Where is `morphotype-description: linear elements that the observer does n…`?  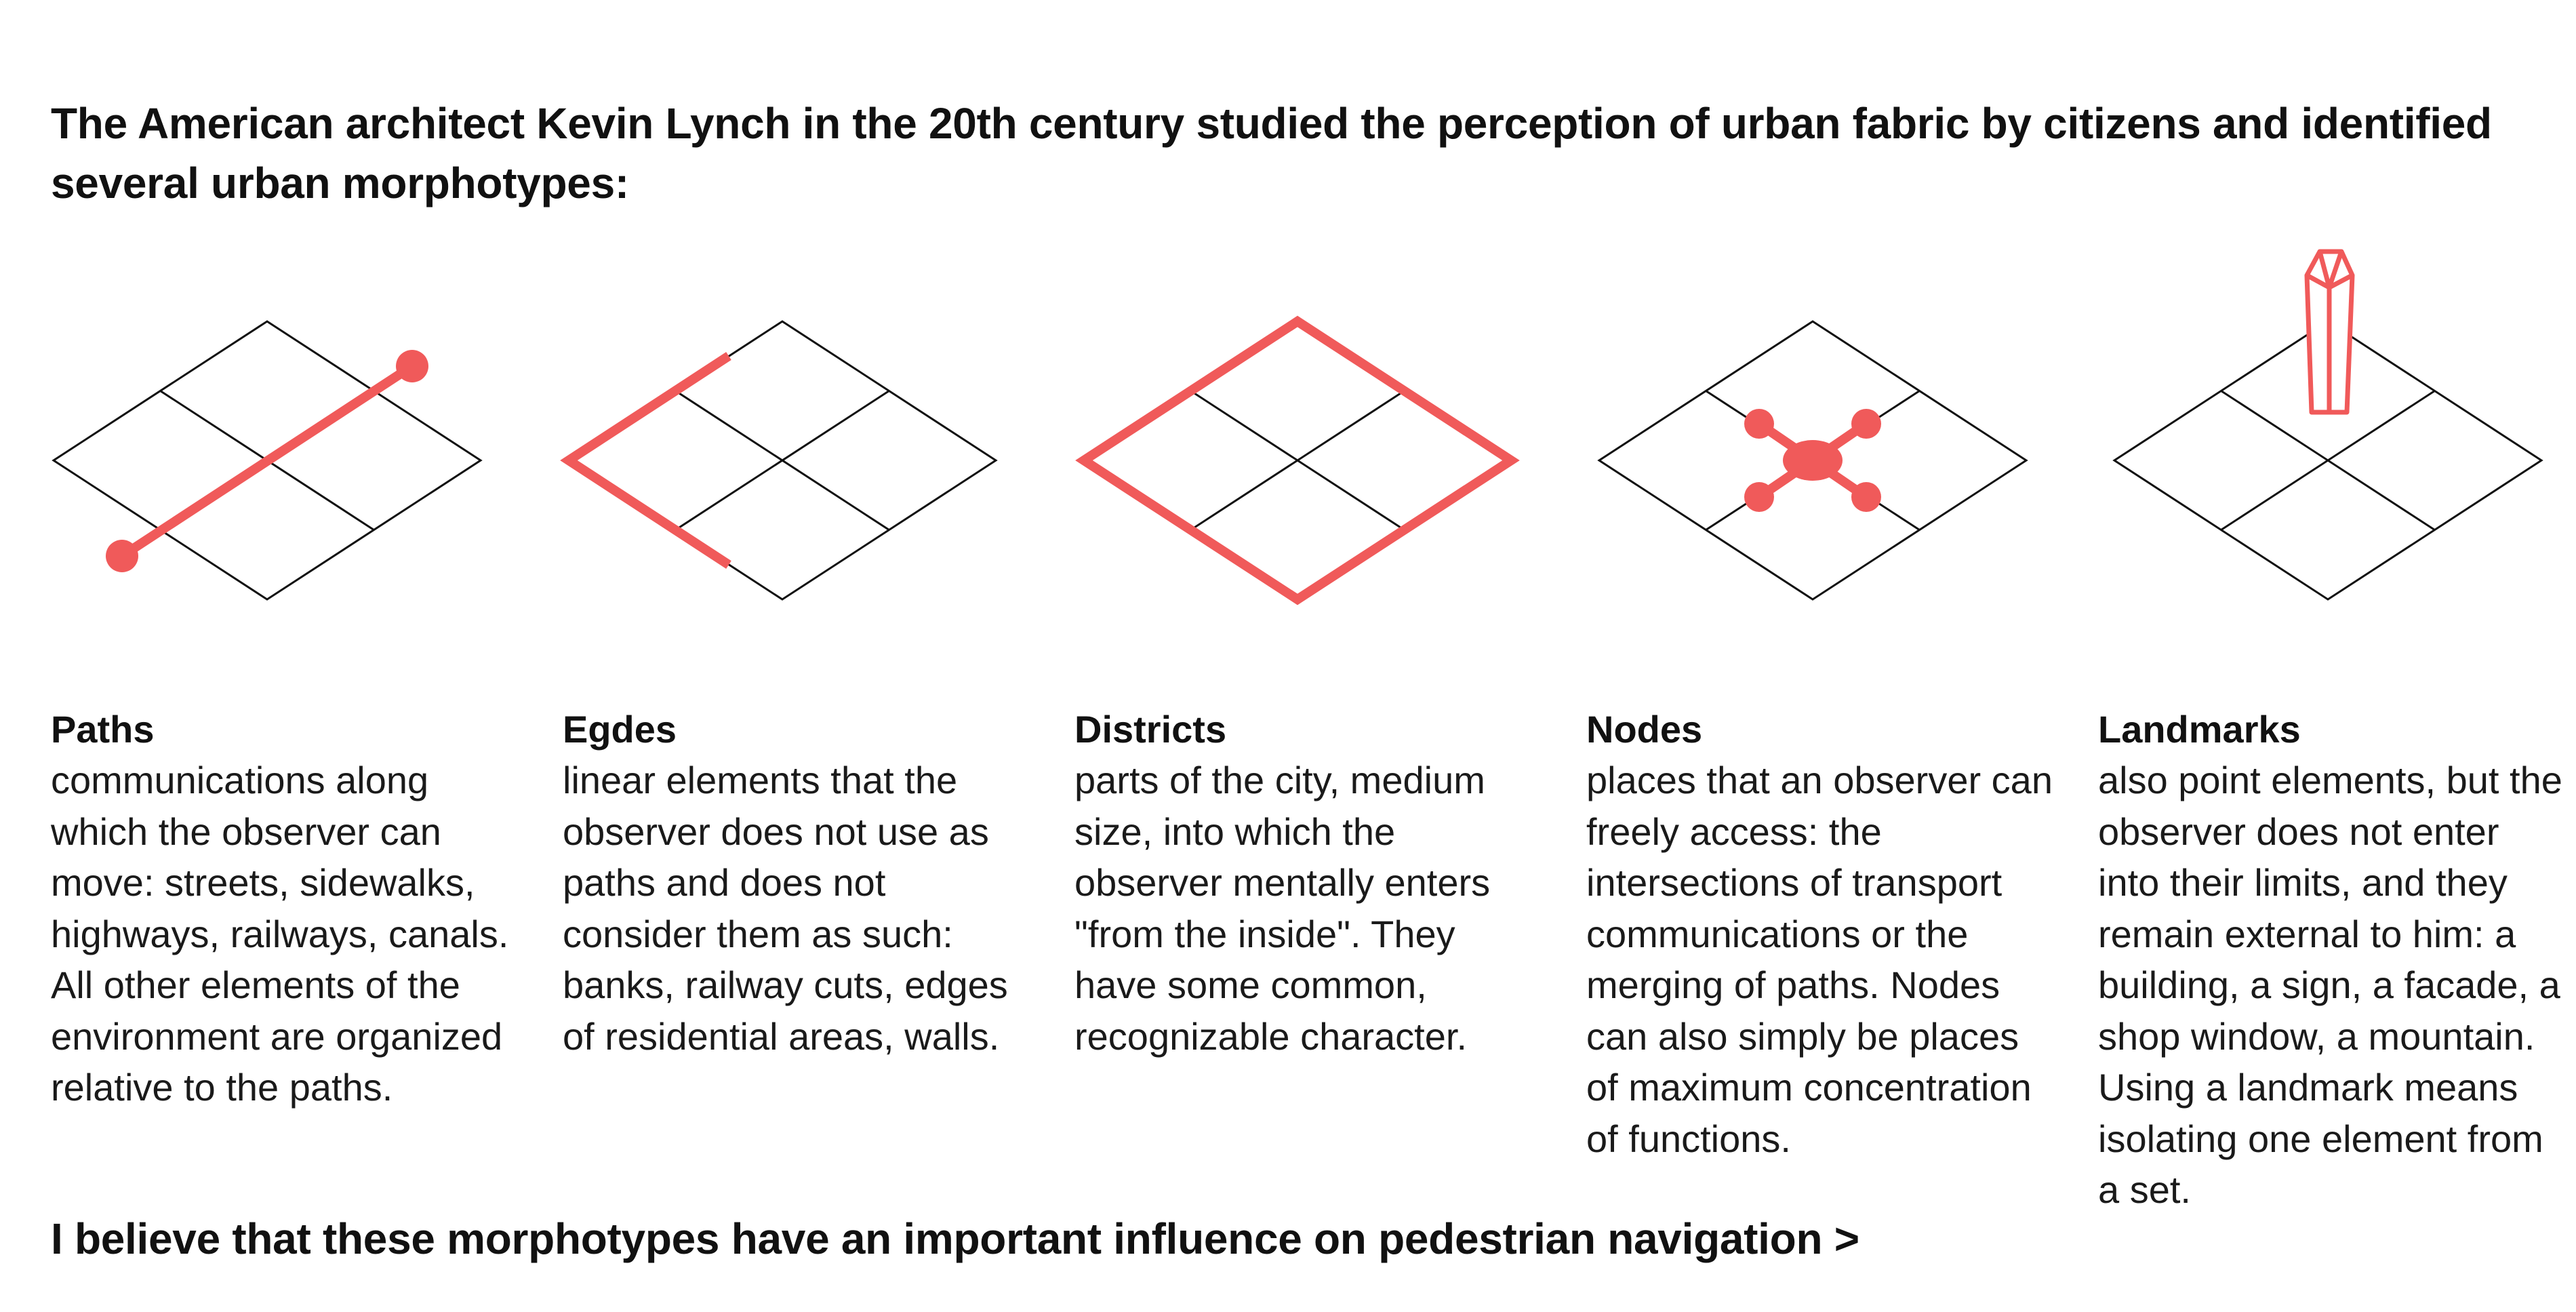 morphotype-description: linear elements that the observer does n… is located at coordinates (785, 908).